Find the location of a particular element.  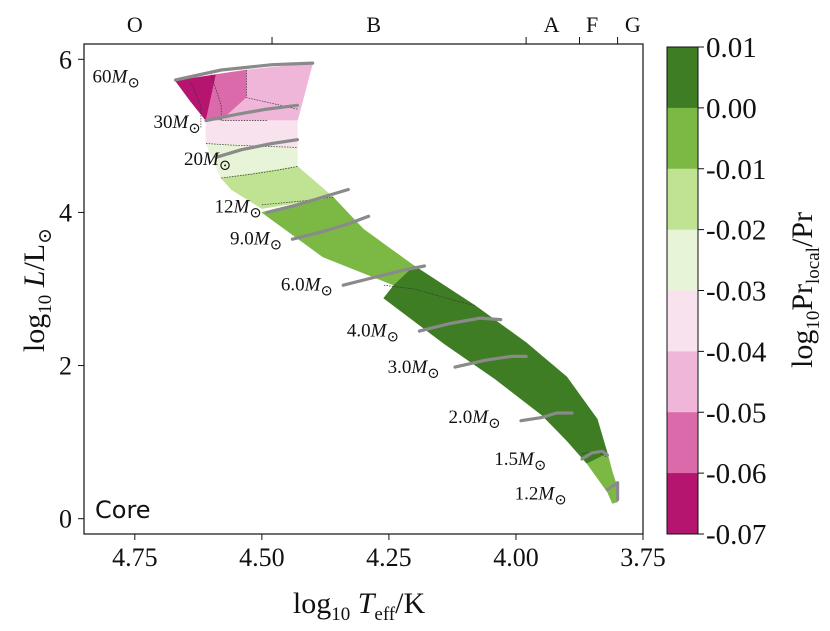

x-tick-label-2: 4.25 is located at coordinates (389, 557).